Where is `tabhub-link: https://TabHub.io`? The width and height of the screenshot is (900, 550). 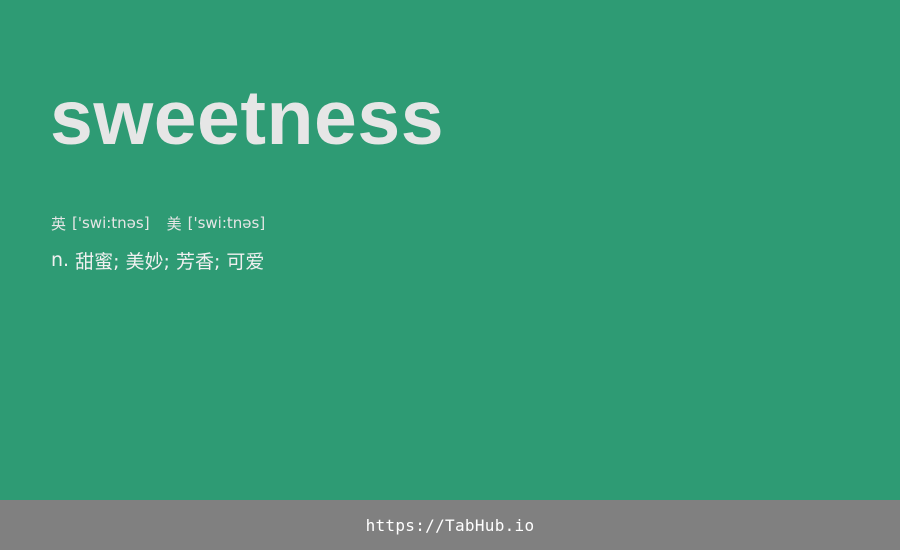 tabhub-link: https://TabHub.io is located at coordinates (450, 525).